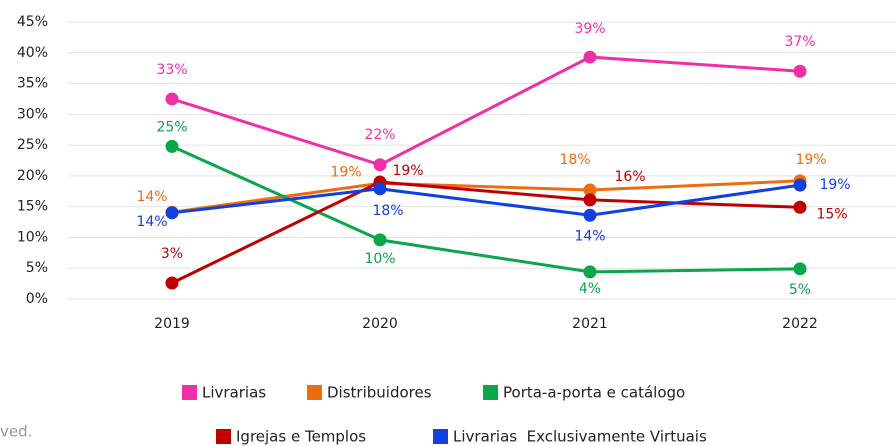 The image size is (896, 446). What do you see at coordinates (589, 29) in the screenshot?
I see `data-label: 39%` at bounding box center [589, 29].